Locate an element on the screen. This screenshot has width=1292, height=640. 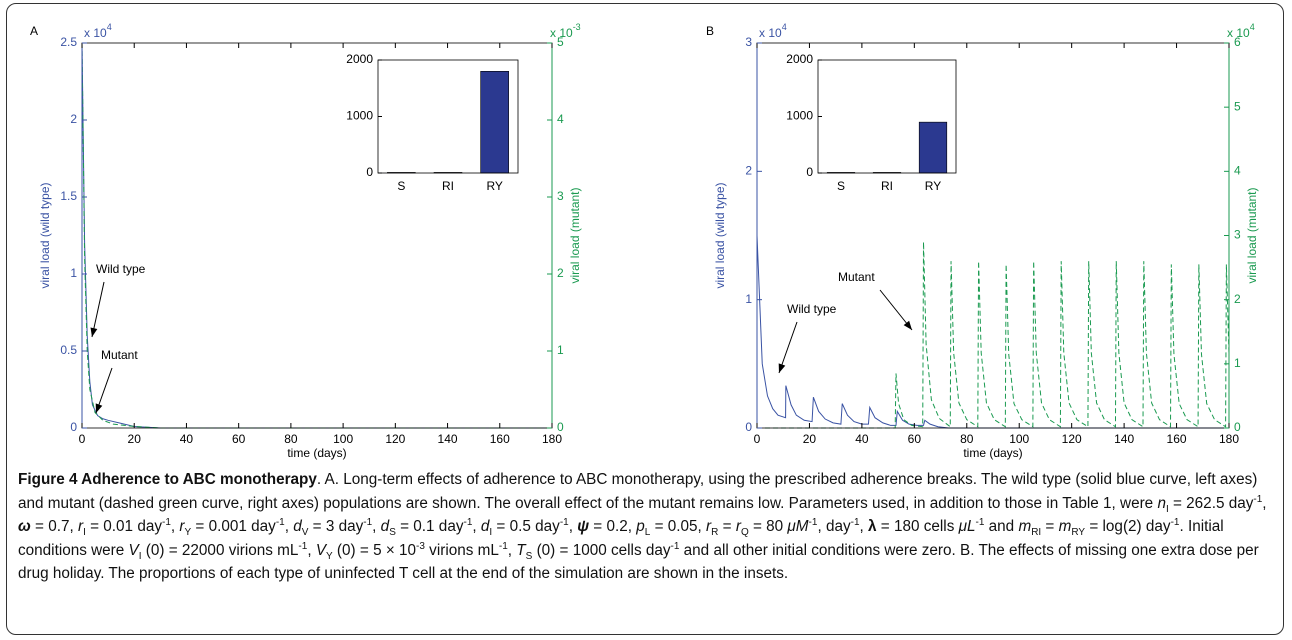
y-tick-label: 0.5 is located at coordinates (68, 350).